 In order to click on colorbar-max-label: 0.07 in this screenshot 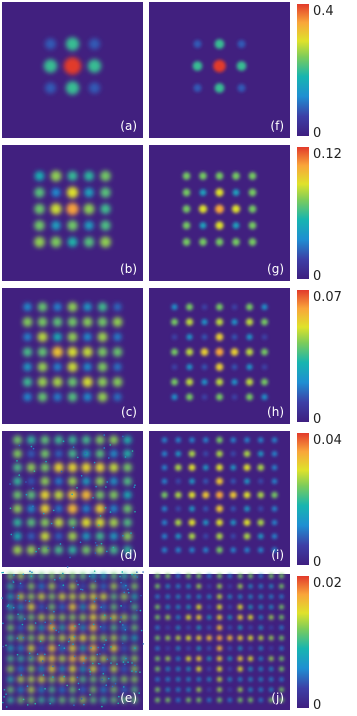, I will do `click(327, 297)`.